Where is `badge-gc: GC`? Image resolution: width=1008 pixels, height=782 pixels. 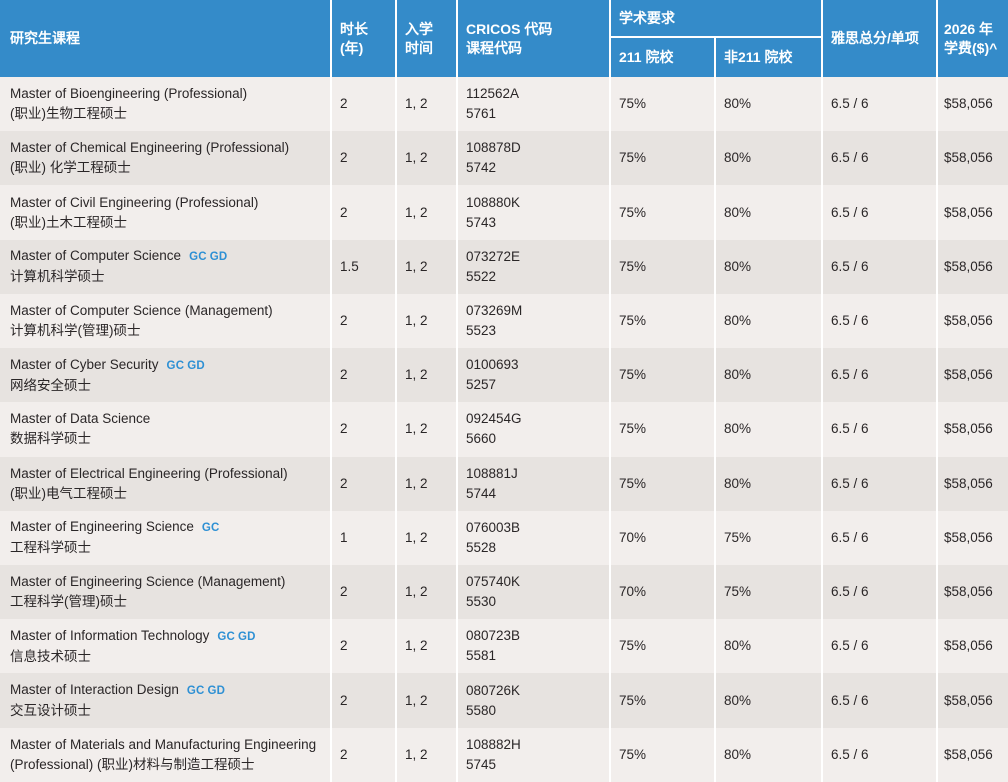
badge-gc: GC is located at coordinates (195, 691).